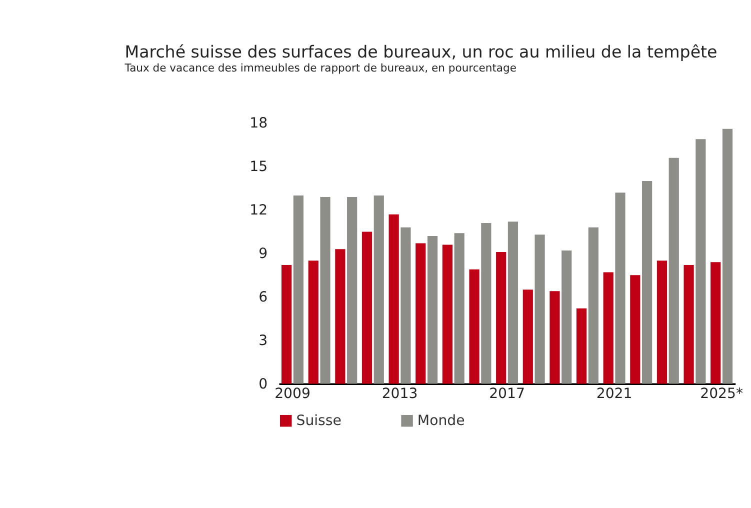  I want to click on y-tick-label: 18, so click(259, 124).